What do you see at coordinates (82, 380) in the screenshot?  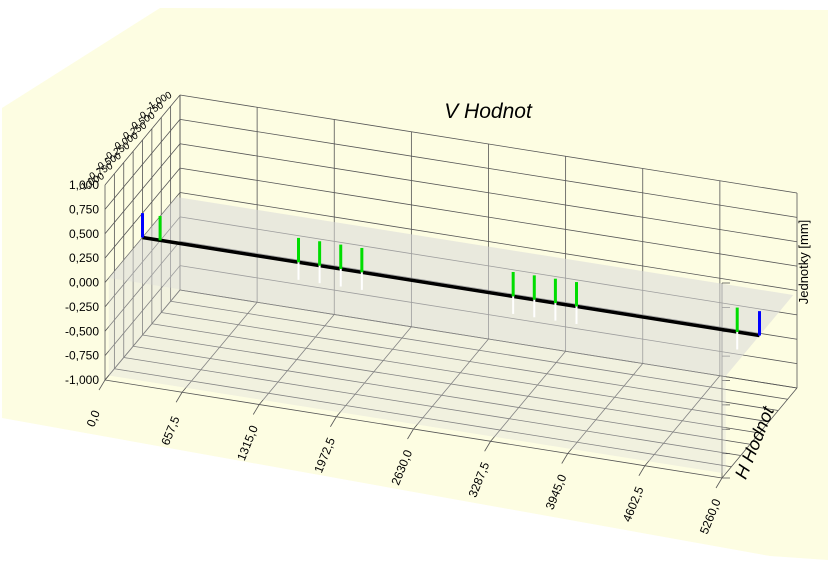 I see `y-tick-label: -1,000` at bounding box center [82, 380].